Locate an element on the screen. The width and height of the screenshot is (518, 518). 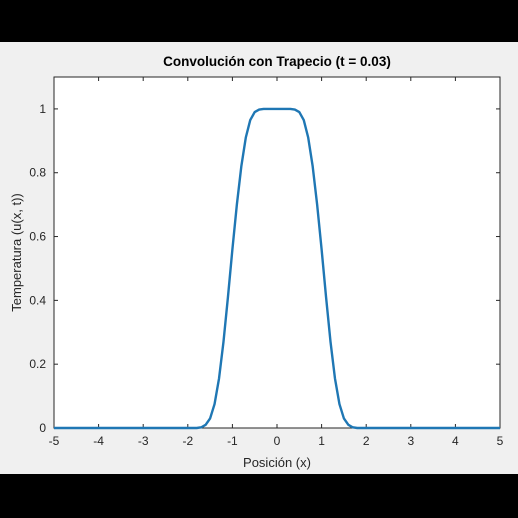
y-tick-label: 0.2 is located at coordinates (37, 364).